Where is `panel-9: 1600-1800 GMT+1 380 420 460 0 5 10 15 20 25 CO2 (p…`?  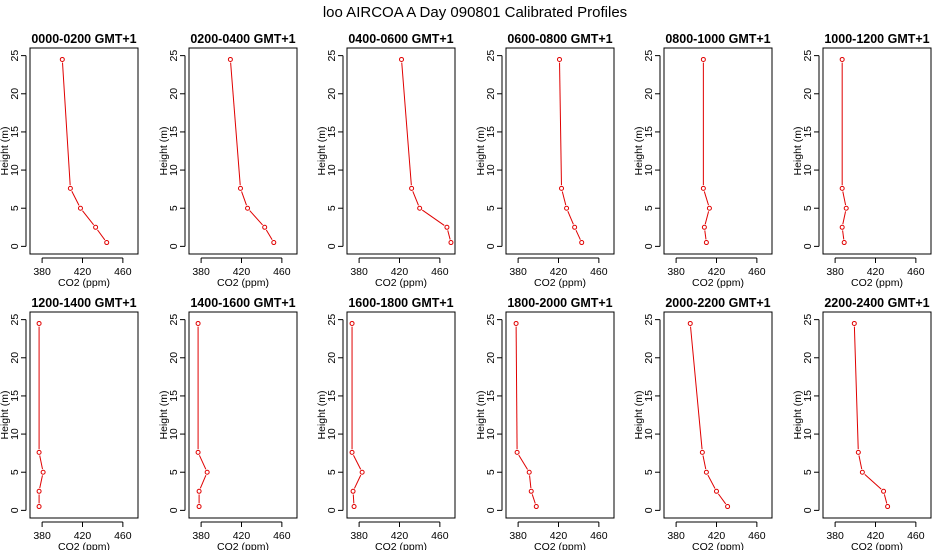 panel-9: 1600-1800 GMT+1 380 420 460 0 5 10 15 20 25 CO2 (p… is located at coordinates (386, 423).